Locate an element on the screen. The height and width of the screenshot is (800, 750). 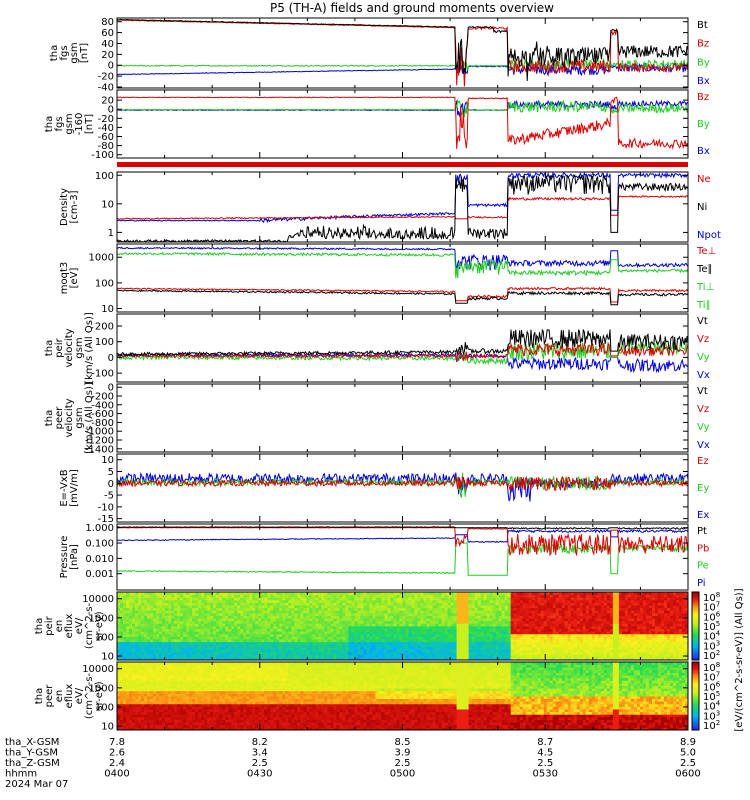
y-axis-label: [km/s (All Qs)] is located at coordinates (89, 348).